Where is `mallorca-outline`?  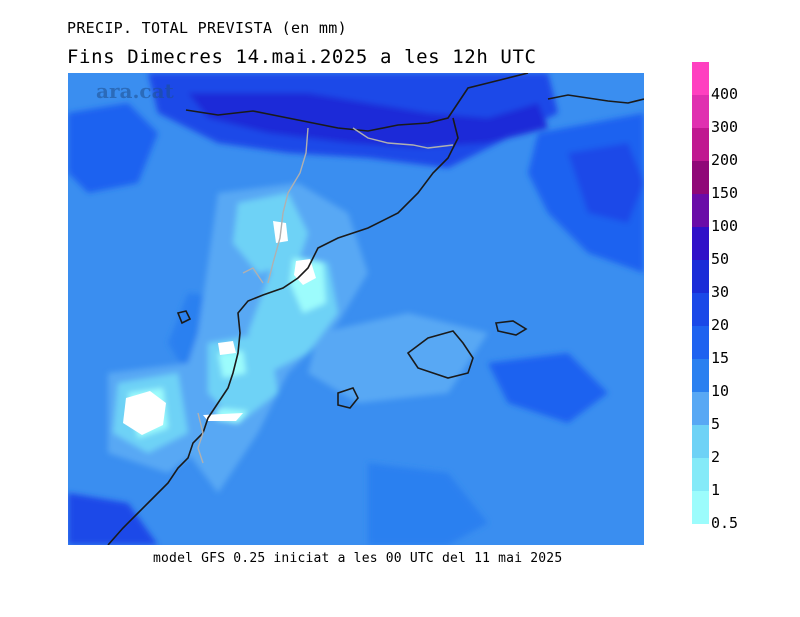
mallorca-outline is located at coordinates (440, 354).